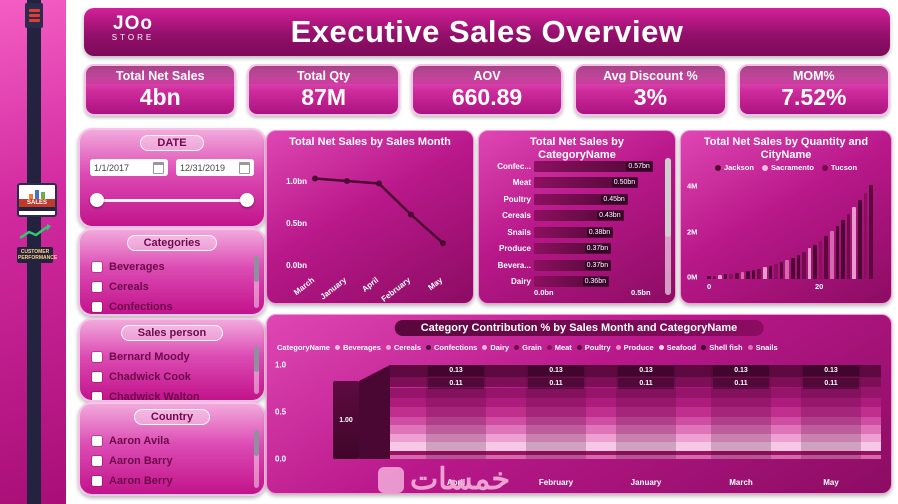 The width and height of the screenshot is (898, 504). I want to click on bar-row: Produce 0.37bn, so click(572, 249).